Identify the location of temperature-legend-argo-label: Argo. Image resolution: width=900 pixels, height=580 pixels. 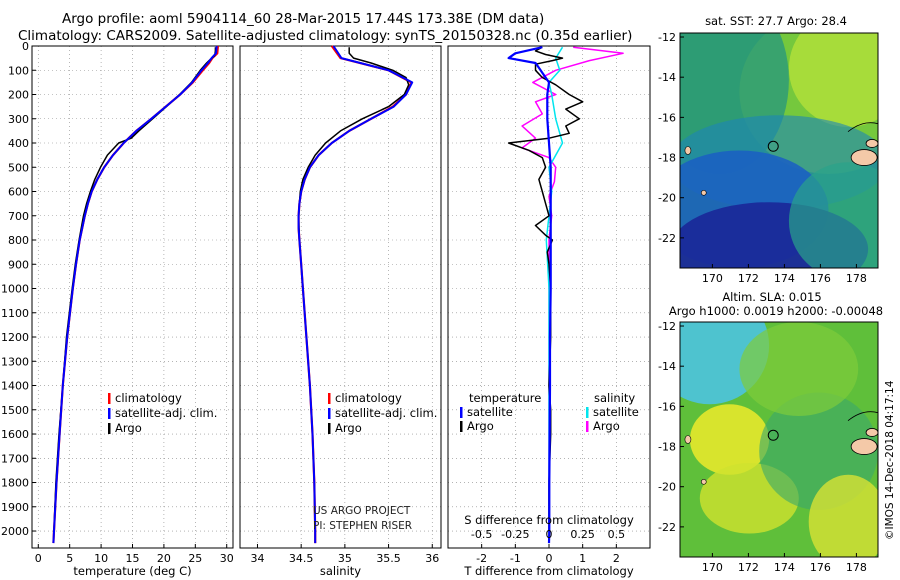
(128, 428).